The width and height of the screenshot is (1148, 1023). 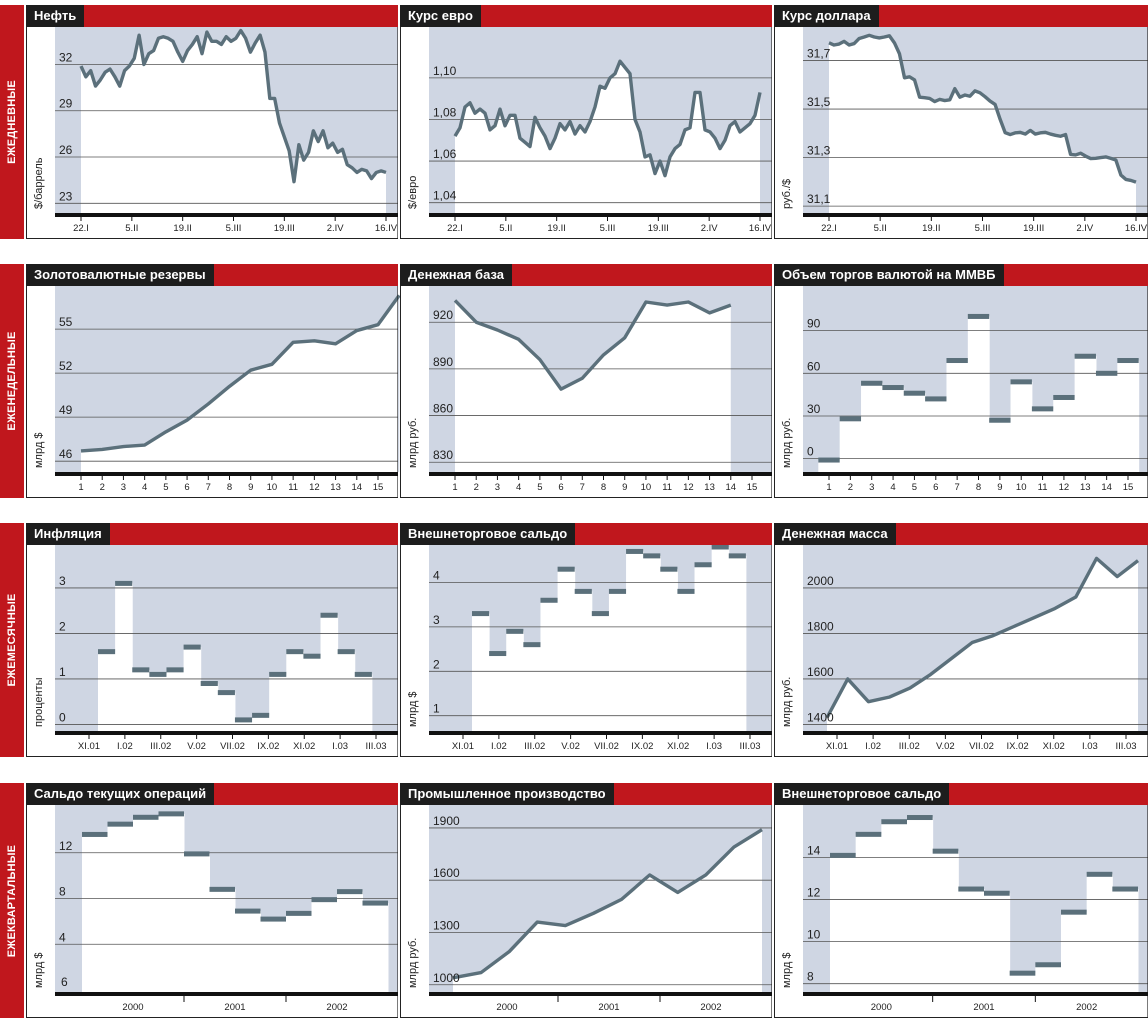 What do you see at coordinates (835, 534) in the screenshot?
I see `chart-title: Денежная масса` at bounding box center [835, 534].